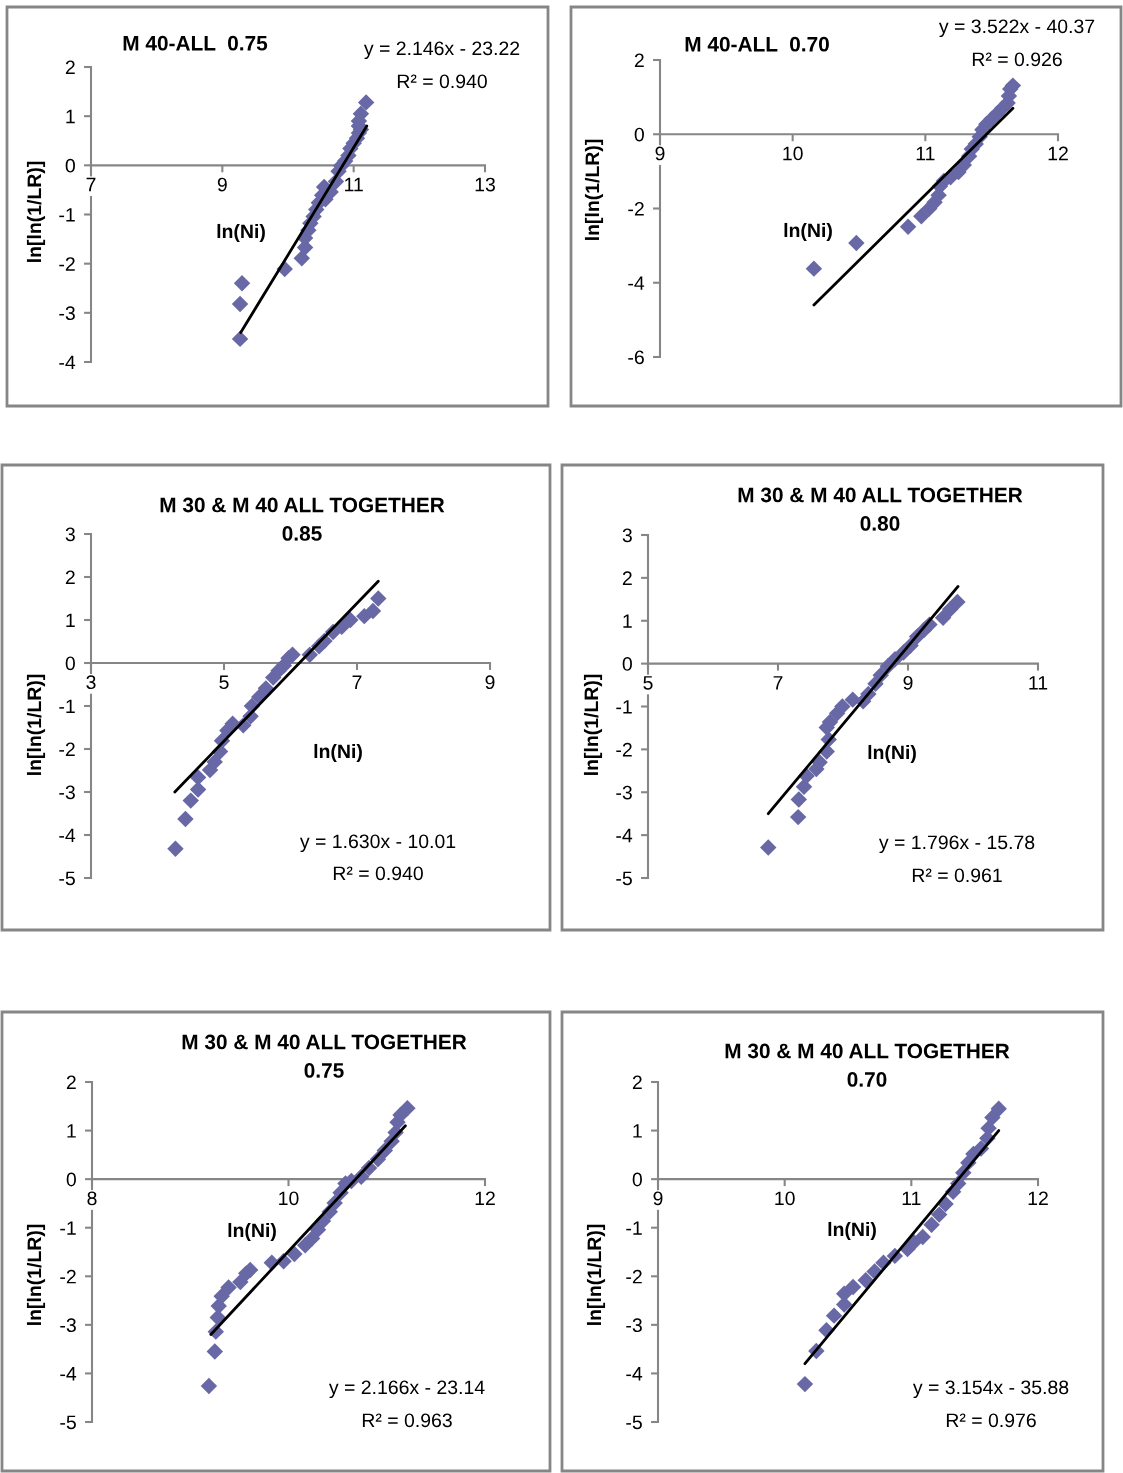  I want to click on annotation: R² = 0.961, so click(957, 875).